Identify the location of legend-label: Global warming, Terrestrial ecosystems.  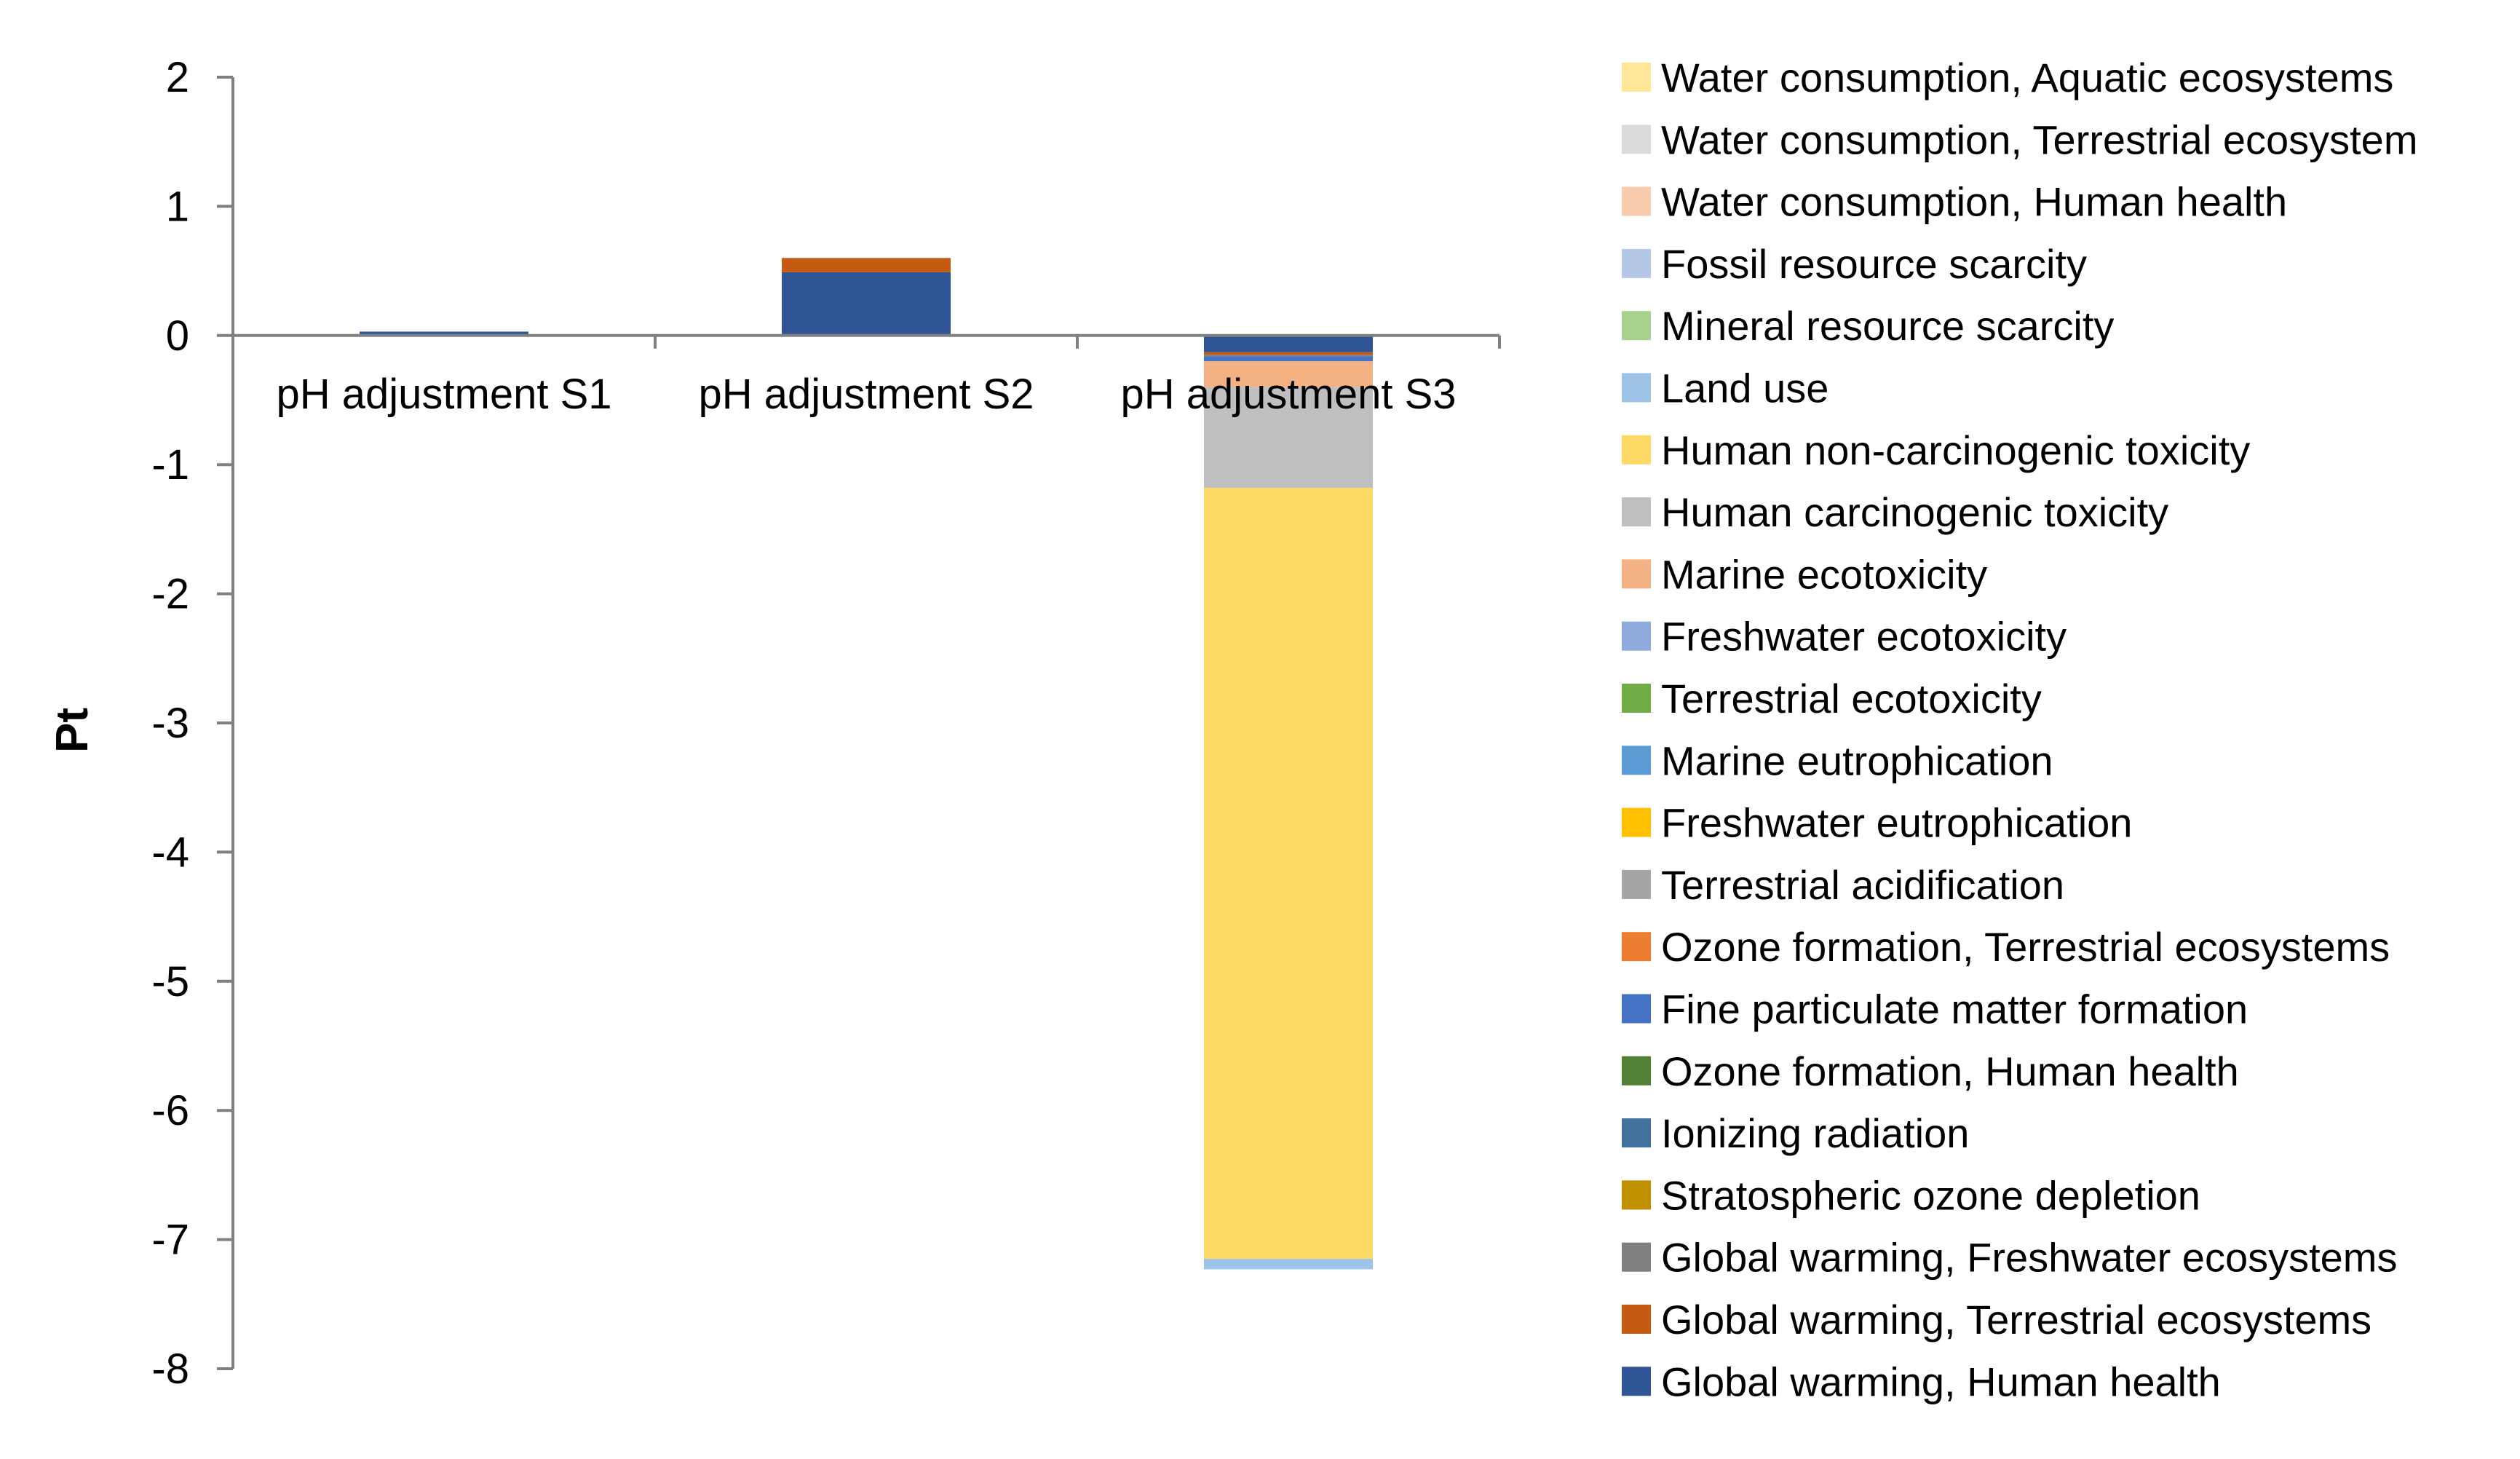
(2016, 1320).